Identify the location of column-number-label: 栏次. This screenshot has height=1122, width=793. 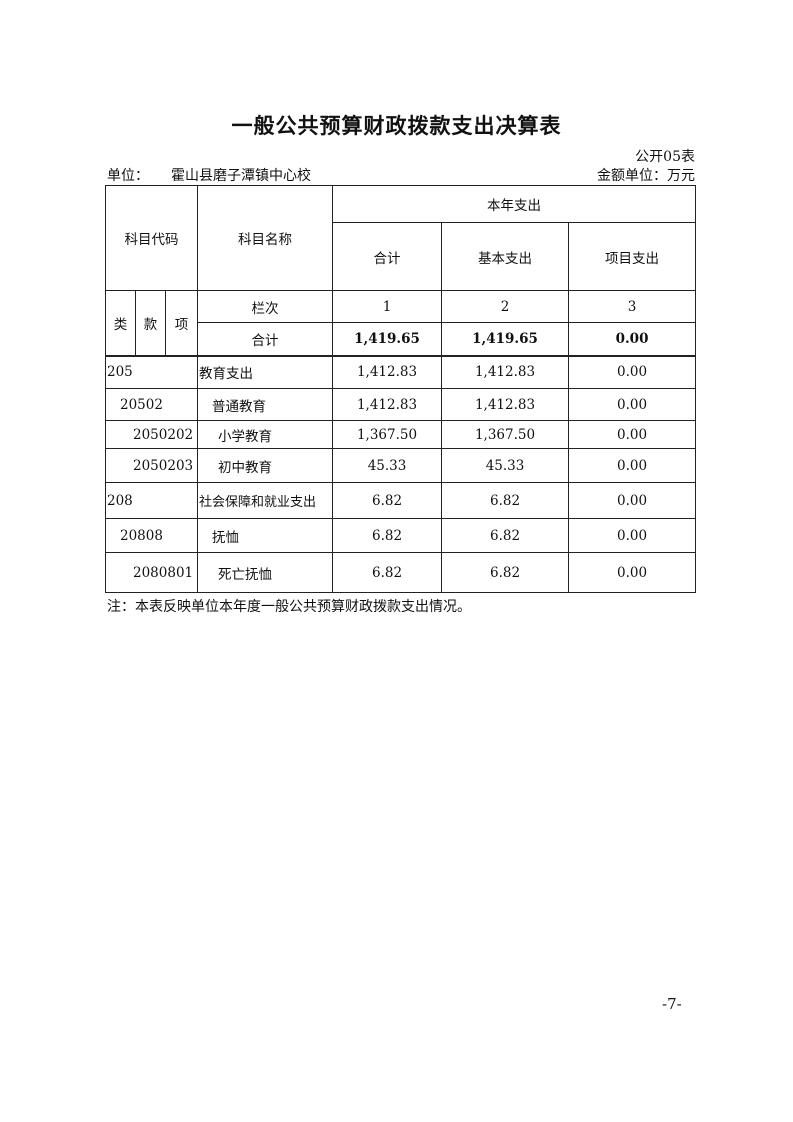
(265, 306).